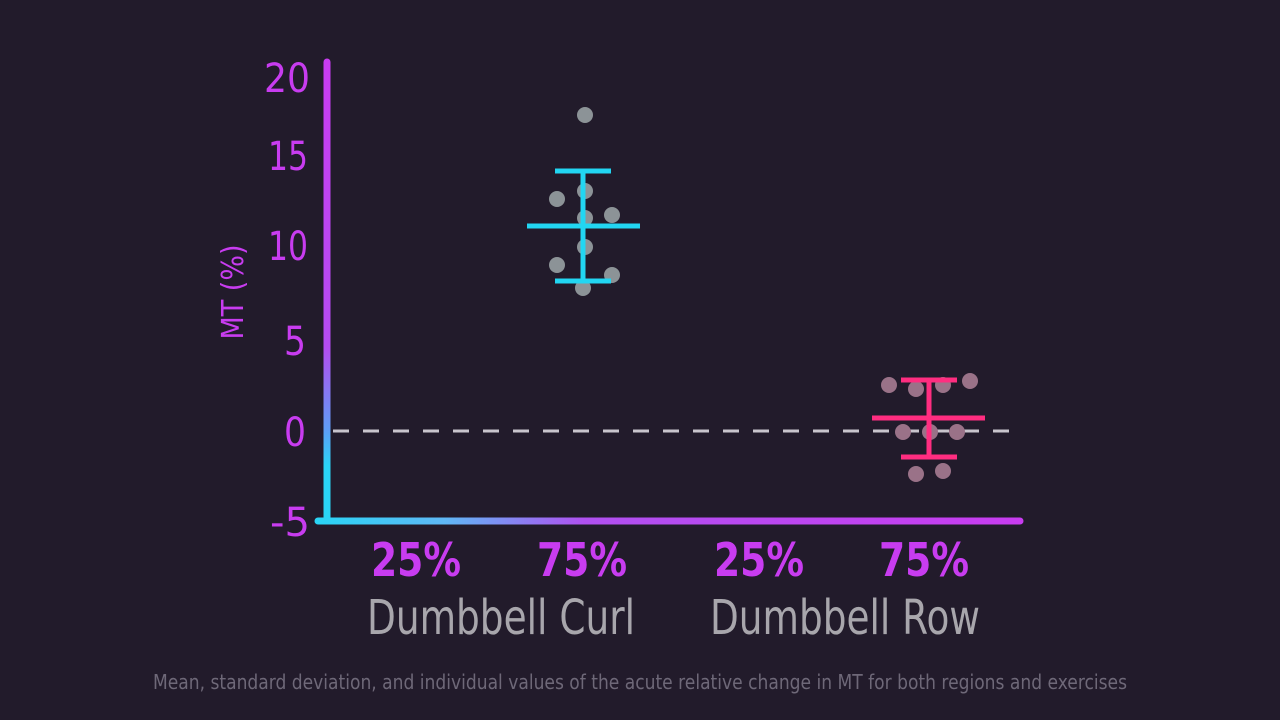 The width and height of the screenshot is (1280, 720). I want to click on region-labels: 25% 75% 25% 75%, so click(670, 560).